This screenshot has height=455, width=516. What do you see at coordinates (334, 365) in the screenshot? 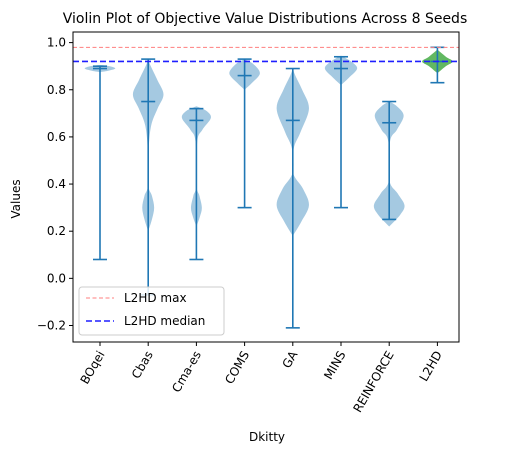
I see `x-tick-label: MINS` at bounding box center [334, 365].